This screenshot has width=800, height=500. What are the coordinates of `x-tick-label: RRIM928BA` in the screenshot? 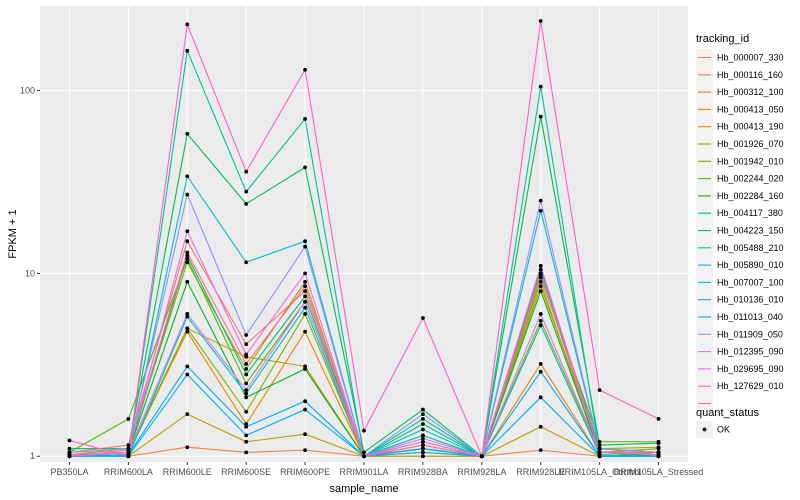 It's located at (423, 472).